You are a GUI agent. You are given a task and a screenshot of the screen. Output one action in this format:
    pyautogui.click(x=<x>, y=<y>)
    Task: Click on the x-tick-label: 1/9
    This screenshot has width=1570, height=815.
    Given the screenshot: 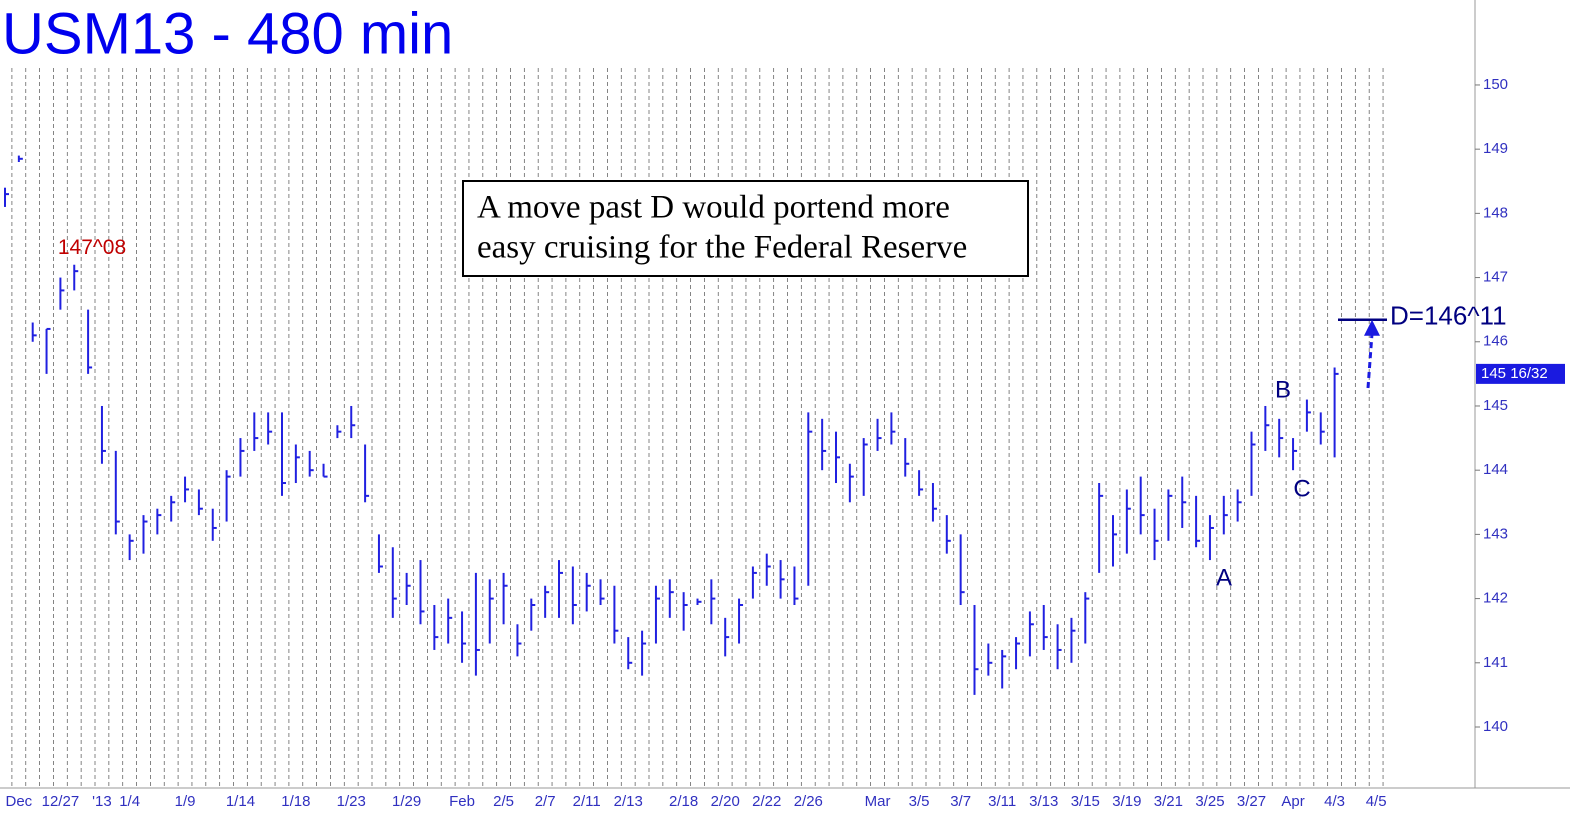 What is the action you would take?
    pyautogui.click(x=185, y=801)
    